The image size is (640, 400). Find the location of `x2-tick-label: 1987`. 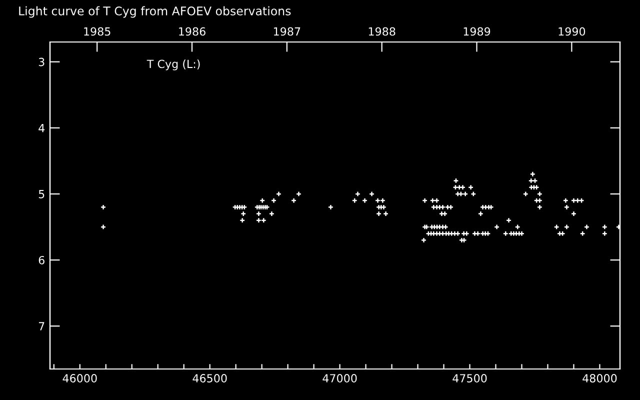

x2-tick-label: 1987 is located at coordinates (287, 31).